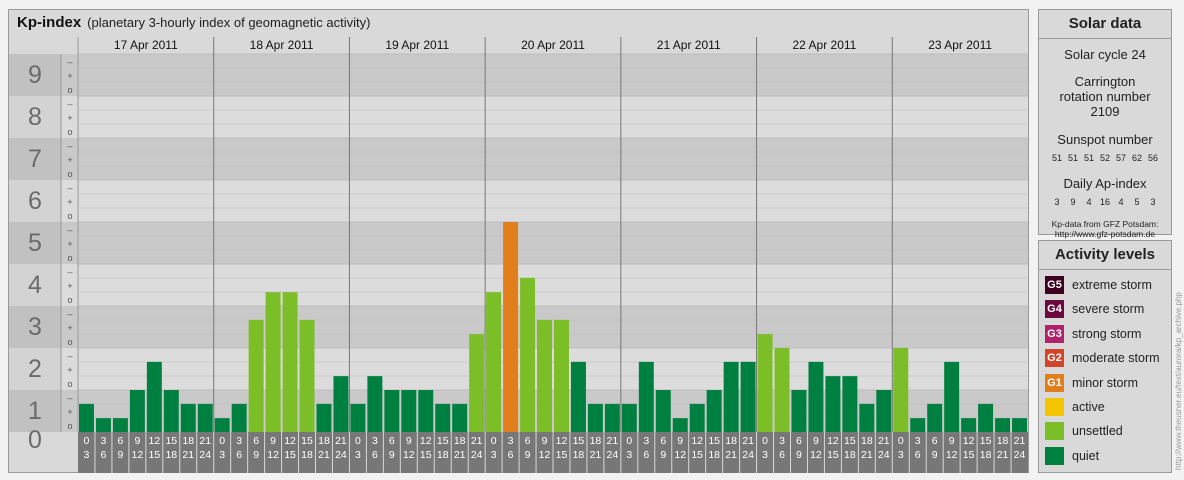 The width and height of the screenshot is (1184, 480). What do you see at coordinates (689, 45) in the screenshot?
I see `day-label: 21 Apr 2011` at bounding box center [689, 45].